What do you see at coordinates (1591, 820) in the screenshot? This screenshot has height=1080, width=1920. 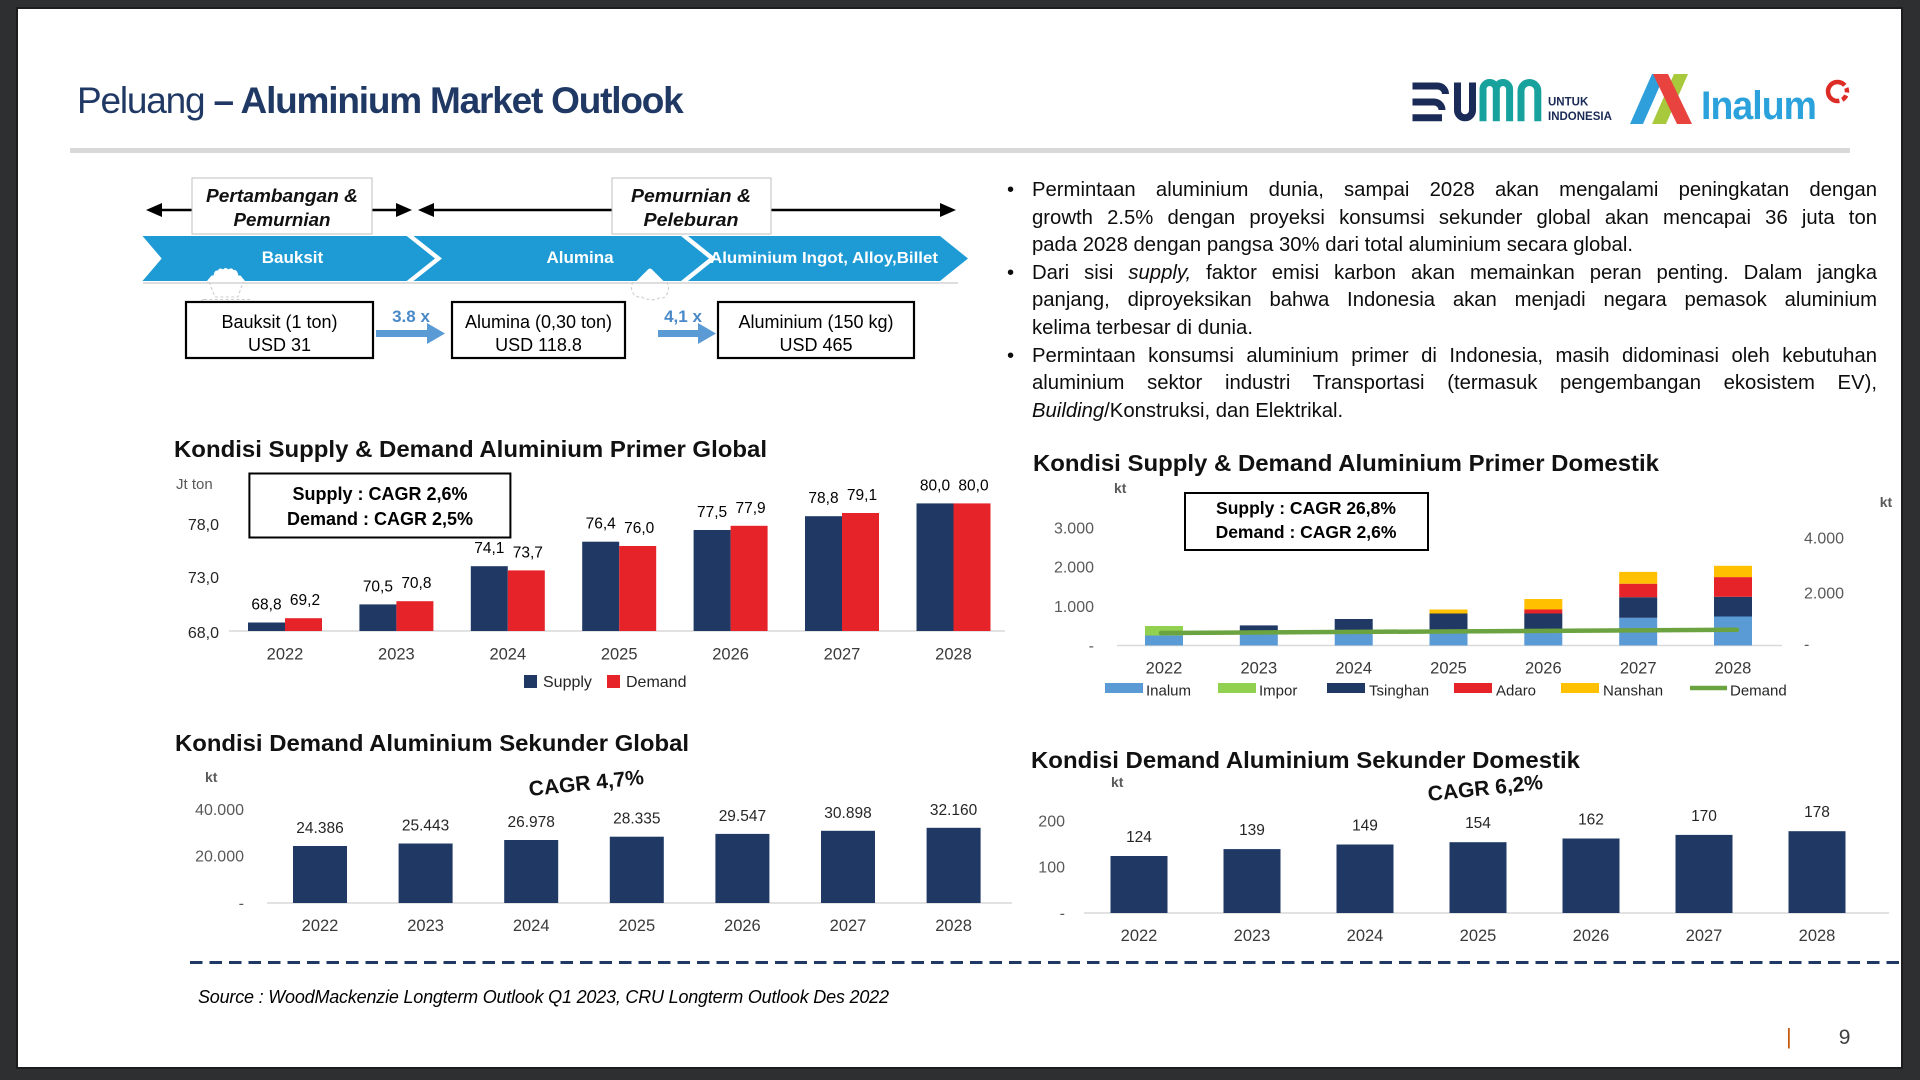 I see `svg-text: 162` at bounding box center [1591, 820].